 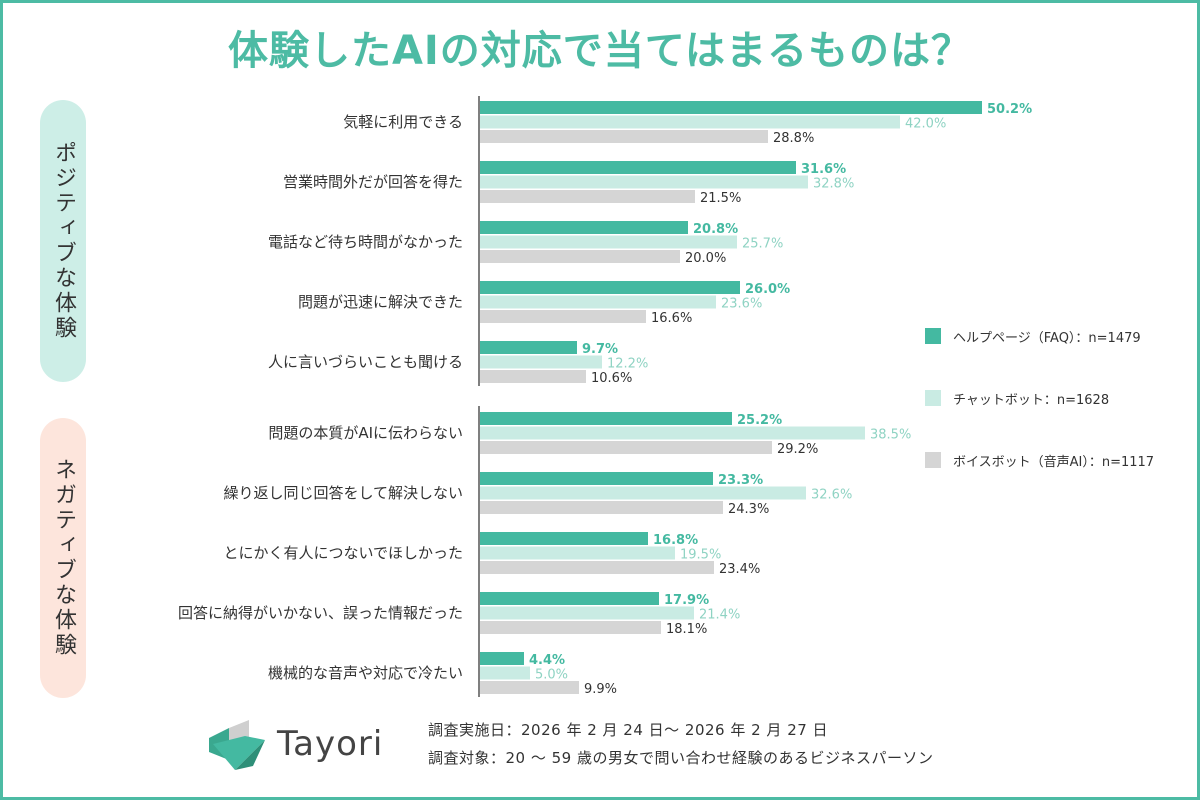 I want to click on data-label-help: 50.2%, so click(x=1009, y=109).